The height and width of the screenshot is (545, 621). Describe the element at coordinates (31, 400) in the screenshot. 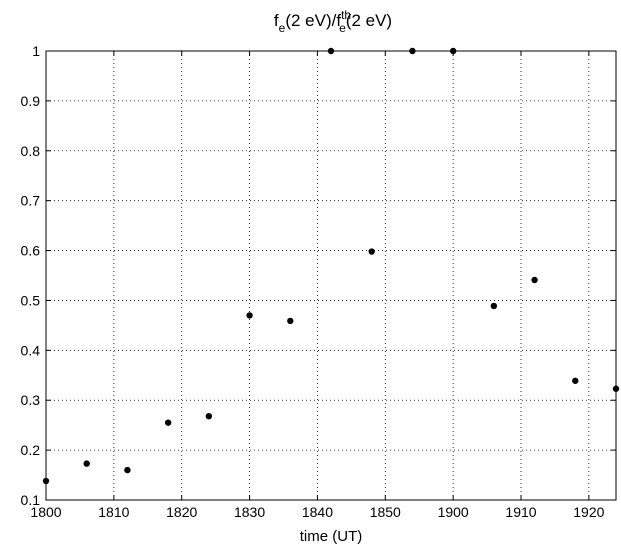

I see `y-tick-label: 0.3` at that location.